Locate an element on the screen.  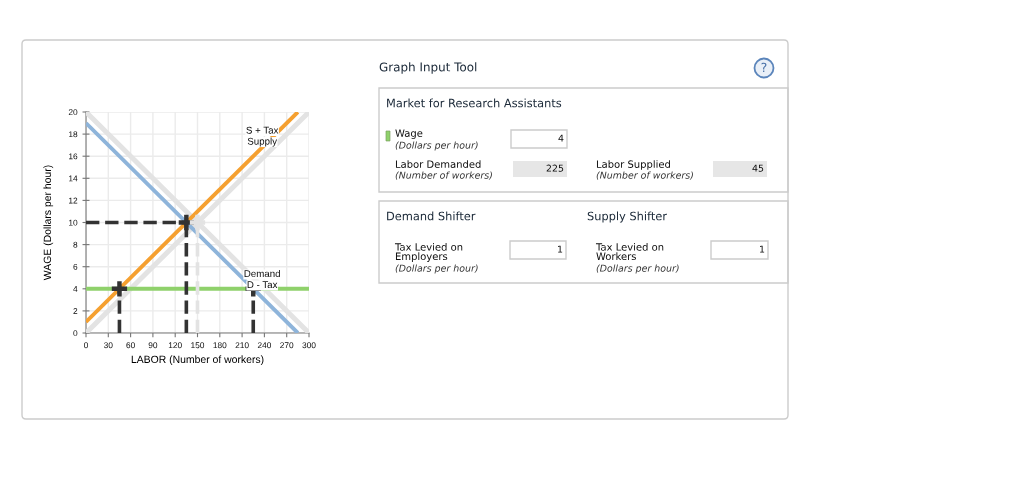
y-tick-label: 14 is located at coordinates (73, 178).